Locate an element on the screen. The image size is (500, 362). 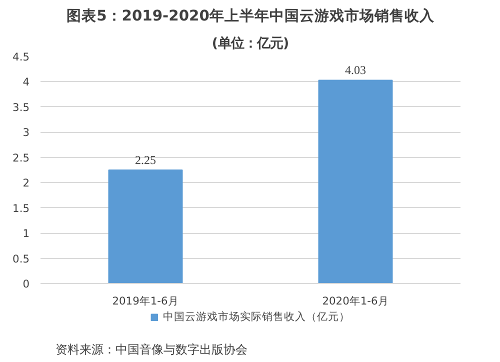
y-tick-label: 2.5 is located at coordinates (21, 157).